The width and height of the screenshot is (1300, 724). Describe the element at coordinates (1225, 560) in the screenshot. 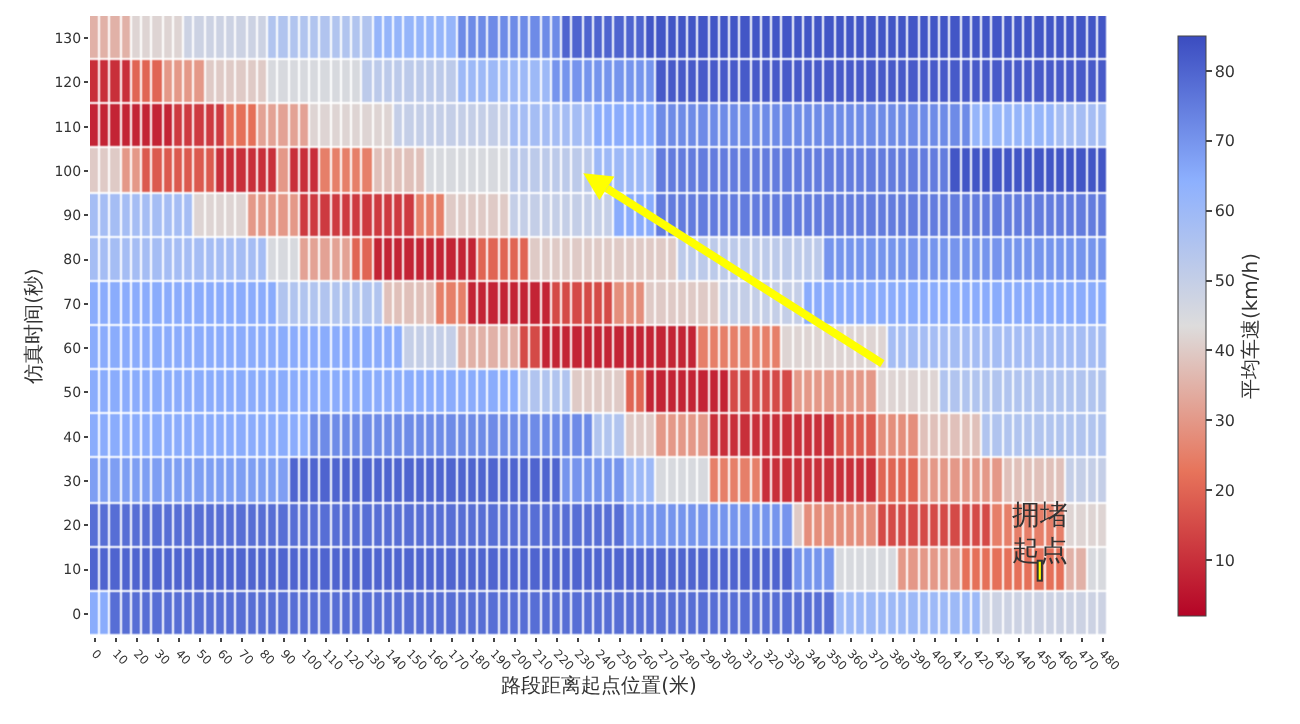

I see `color-bar-label: 10` at that location.